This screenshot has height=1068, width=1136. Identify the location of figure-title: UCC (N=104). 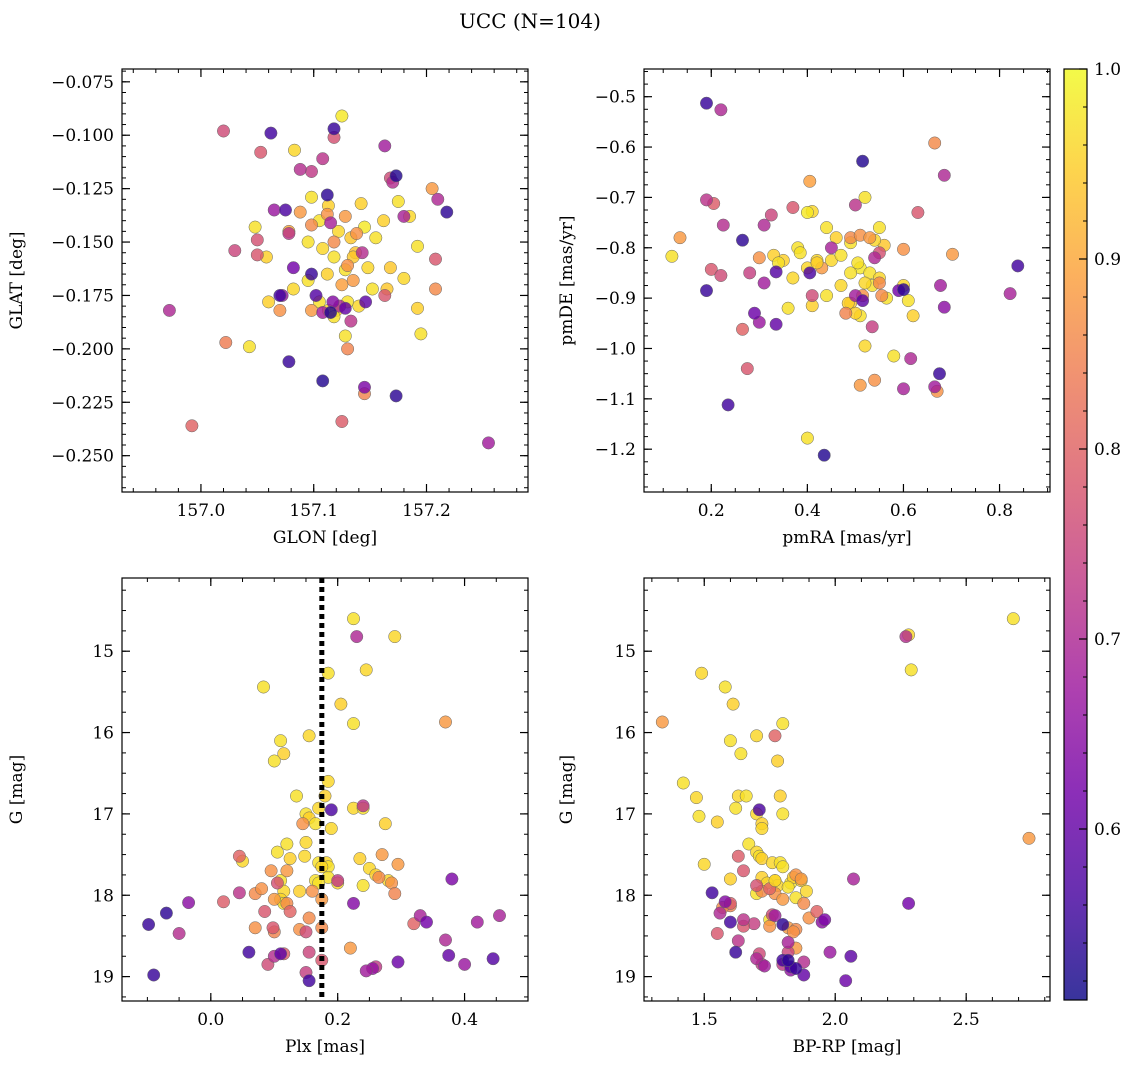
(530, 21).